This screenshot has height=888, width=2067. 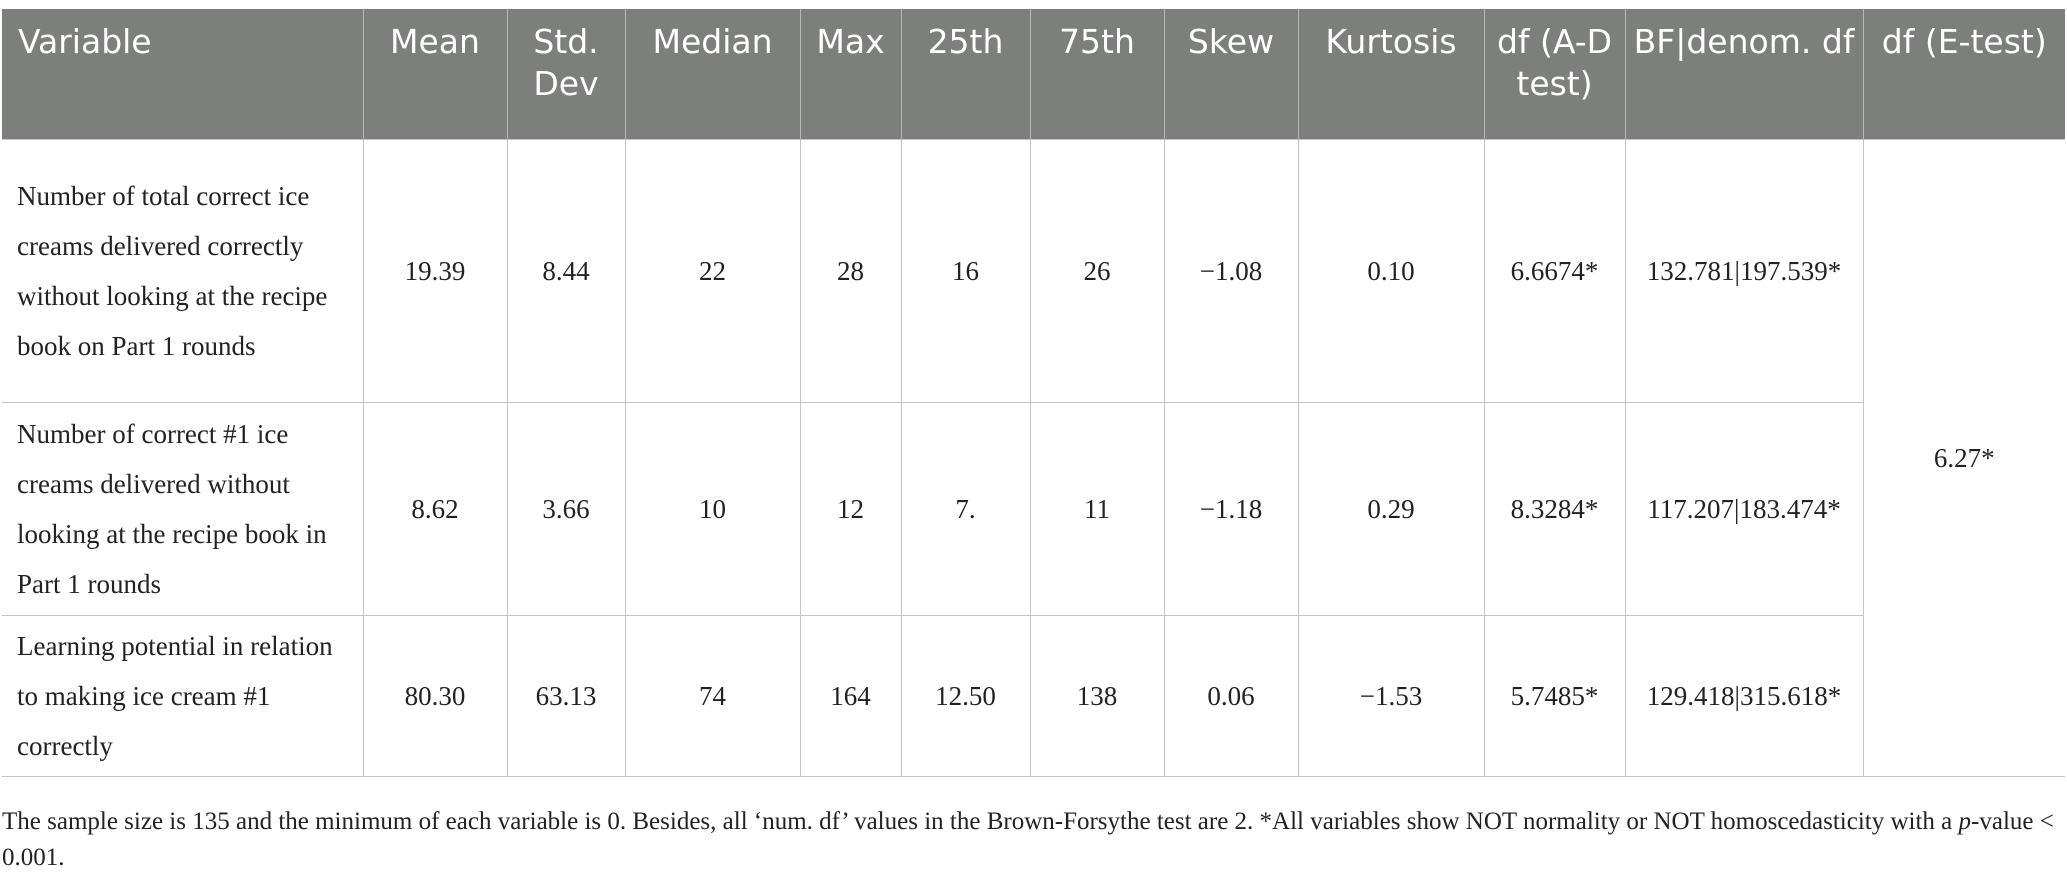 What do you see at coordinates (1963, 457) in the screenshot?
I see `cell-df-e-test: 6.27*` at bounding box center [1963, 457].